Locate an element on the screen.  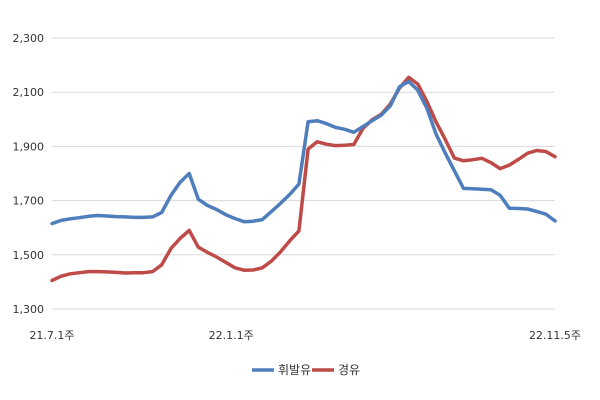
y-tick-label: 1,300 is located at coordinates (29, 309).